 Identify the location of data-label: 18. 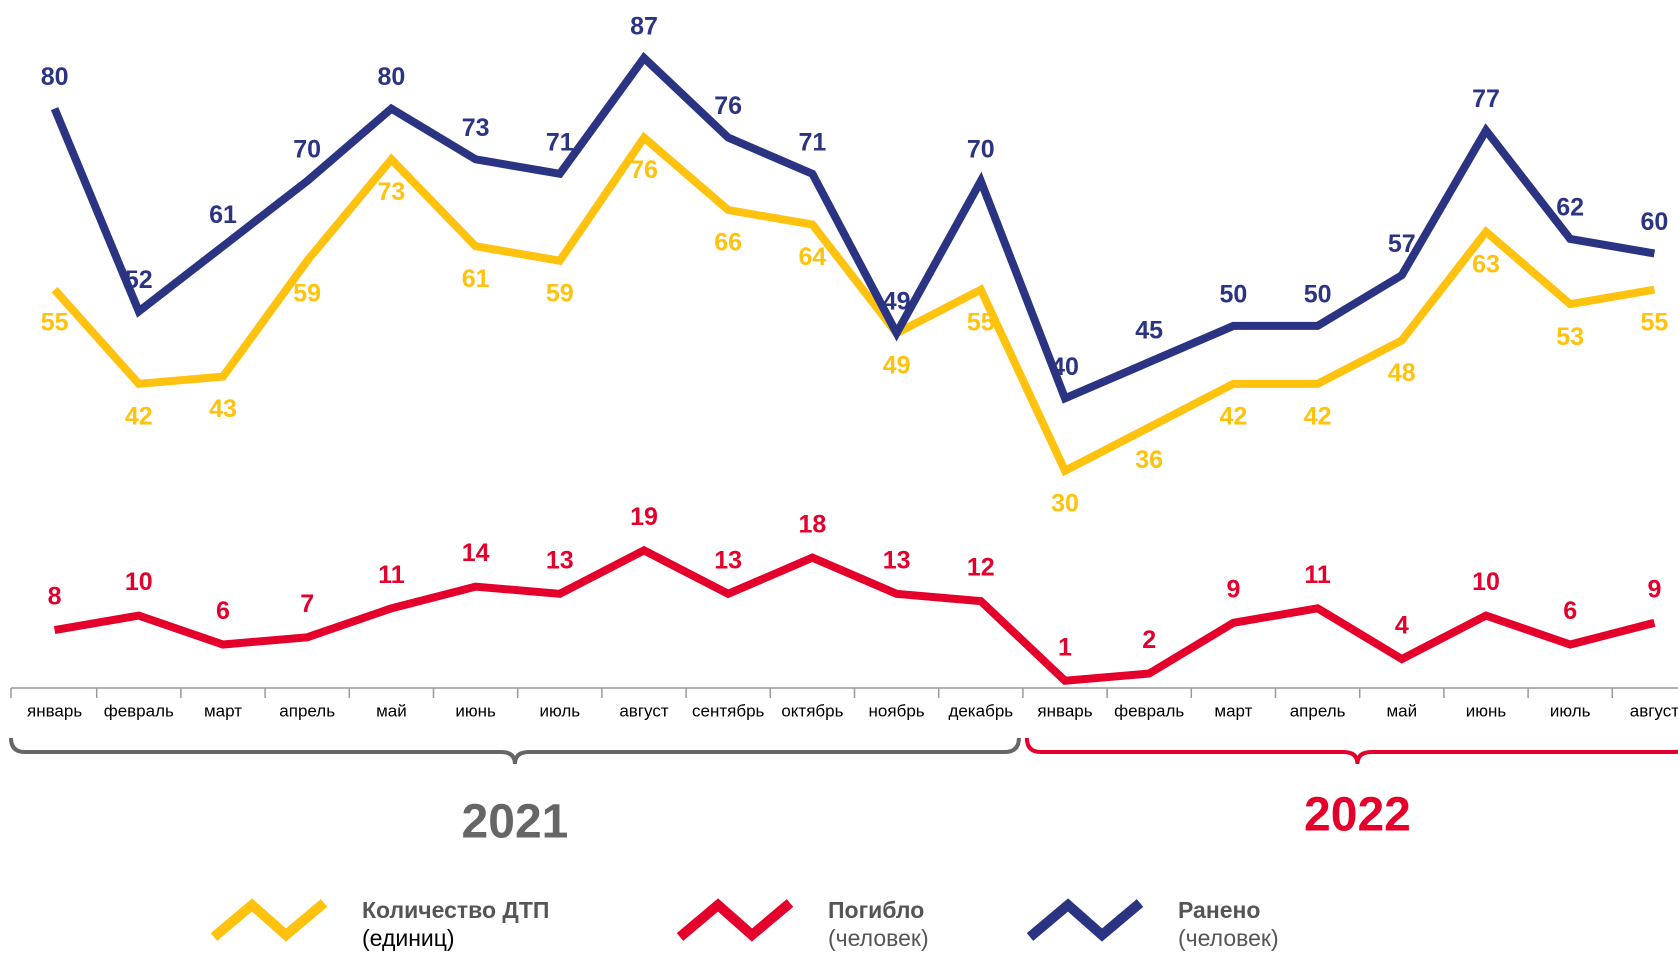
(812, 524).